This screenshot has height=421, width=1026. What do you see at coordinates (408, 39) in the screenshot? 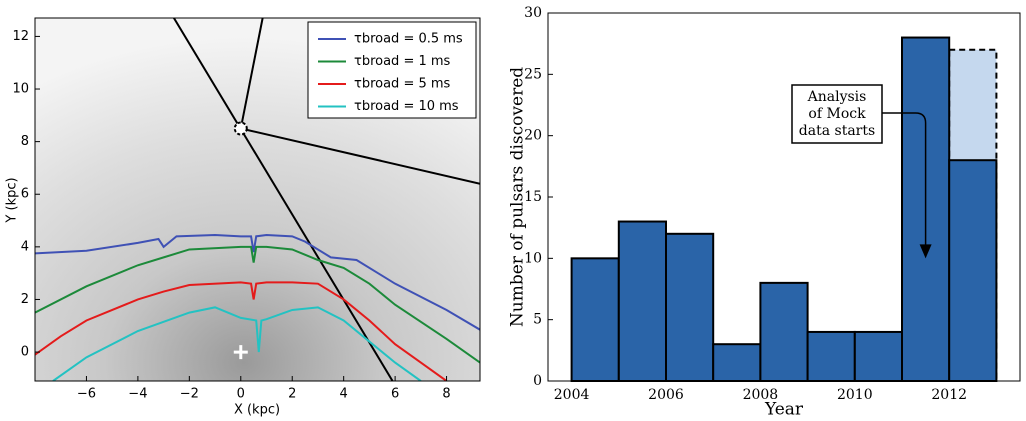
I see `legend-label: τbroad = 0.5 ms` at bounding box center [408, 39].